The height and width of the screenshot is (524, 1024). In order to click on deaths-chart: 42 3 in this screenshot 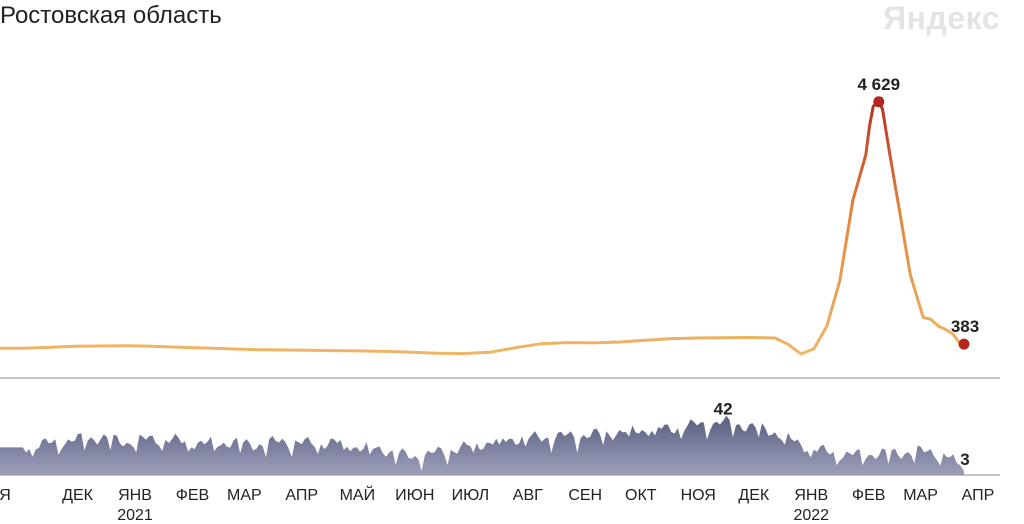, I will do `click(485, 437)`.